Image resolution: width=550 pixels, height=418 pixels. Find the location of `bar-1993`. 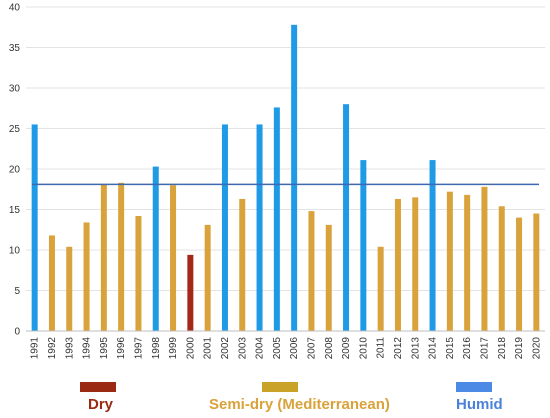

bar-1993 is located at coordinates (69, 288).